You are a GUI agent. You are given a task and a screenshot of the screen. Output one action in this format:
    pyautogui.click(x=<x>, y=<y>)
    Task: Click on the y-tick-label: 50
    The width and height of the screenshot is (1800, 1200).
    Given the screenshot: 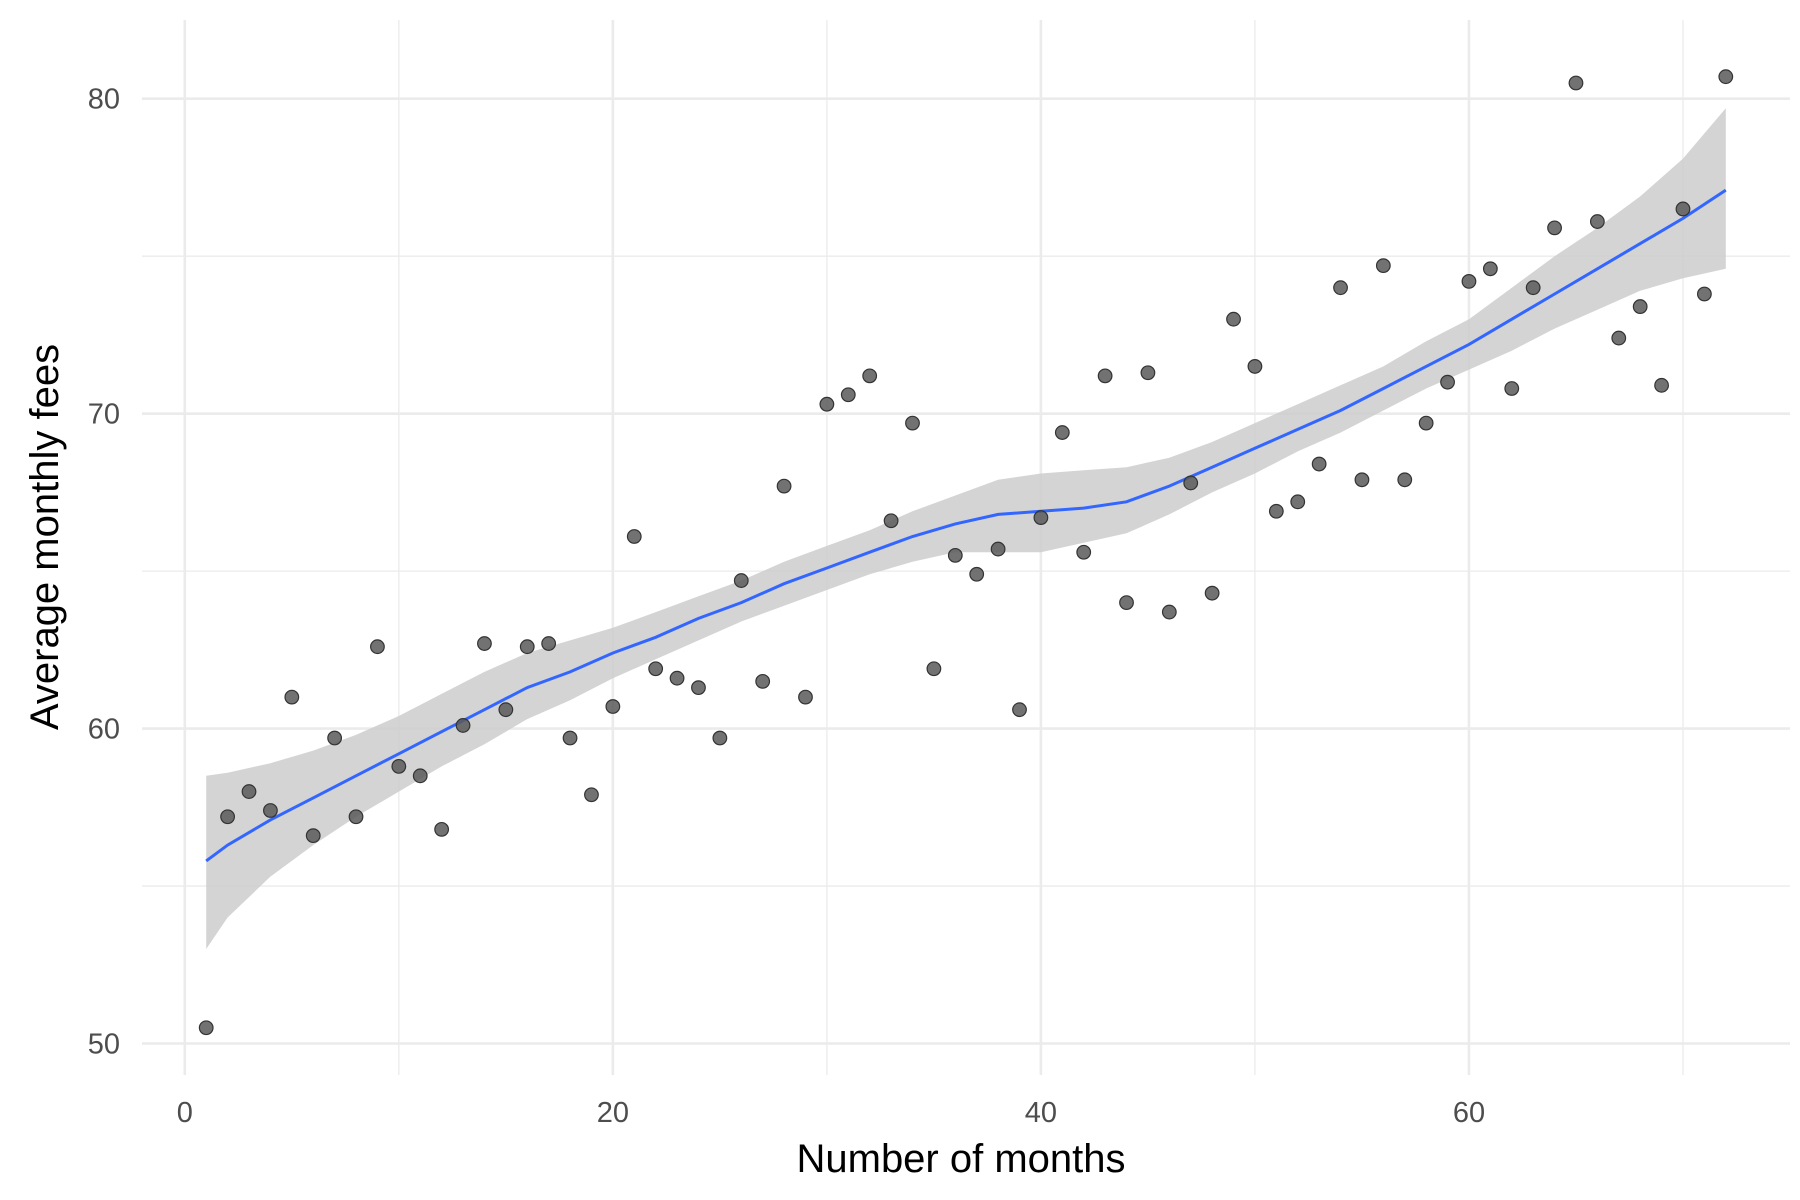 What is the action you would take?
    pyautogui.click(x=104, y=1045)
    